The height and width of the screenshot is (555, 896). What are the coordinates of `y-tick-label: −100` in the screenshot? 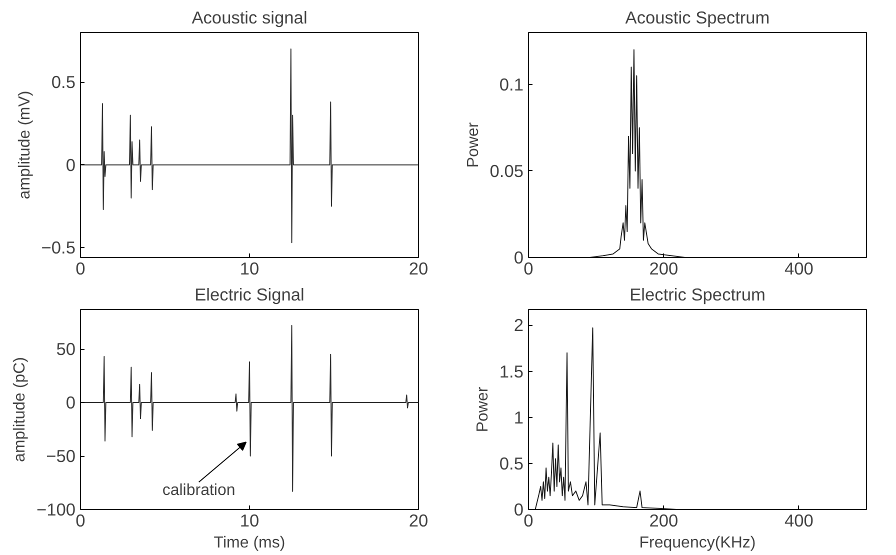 It's located at (56, 510).